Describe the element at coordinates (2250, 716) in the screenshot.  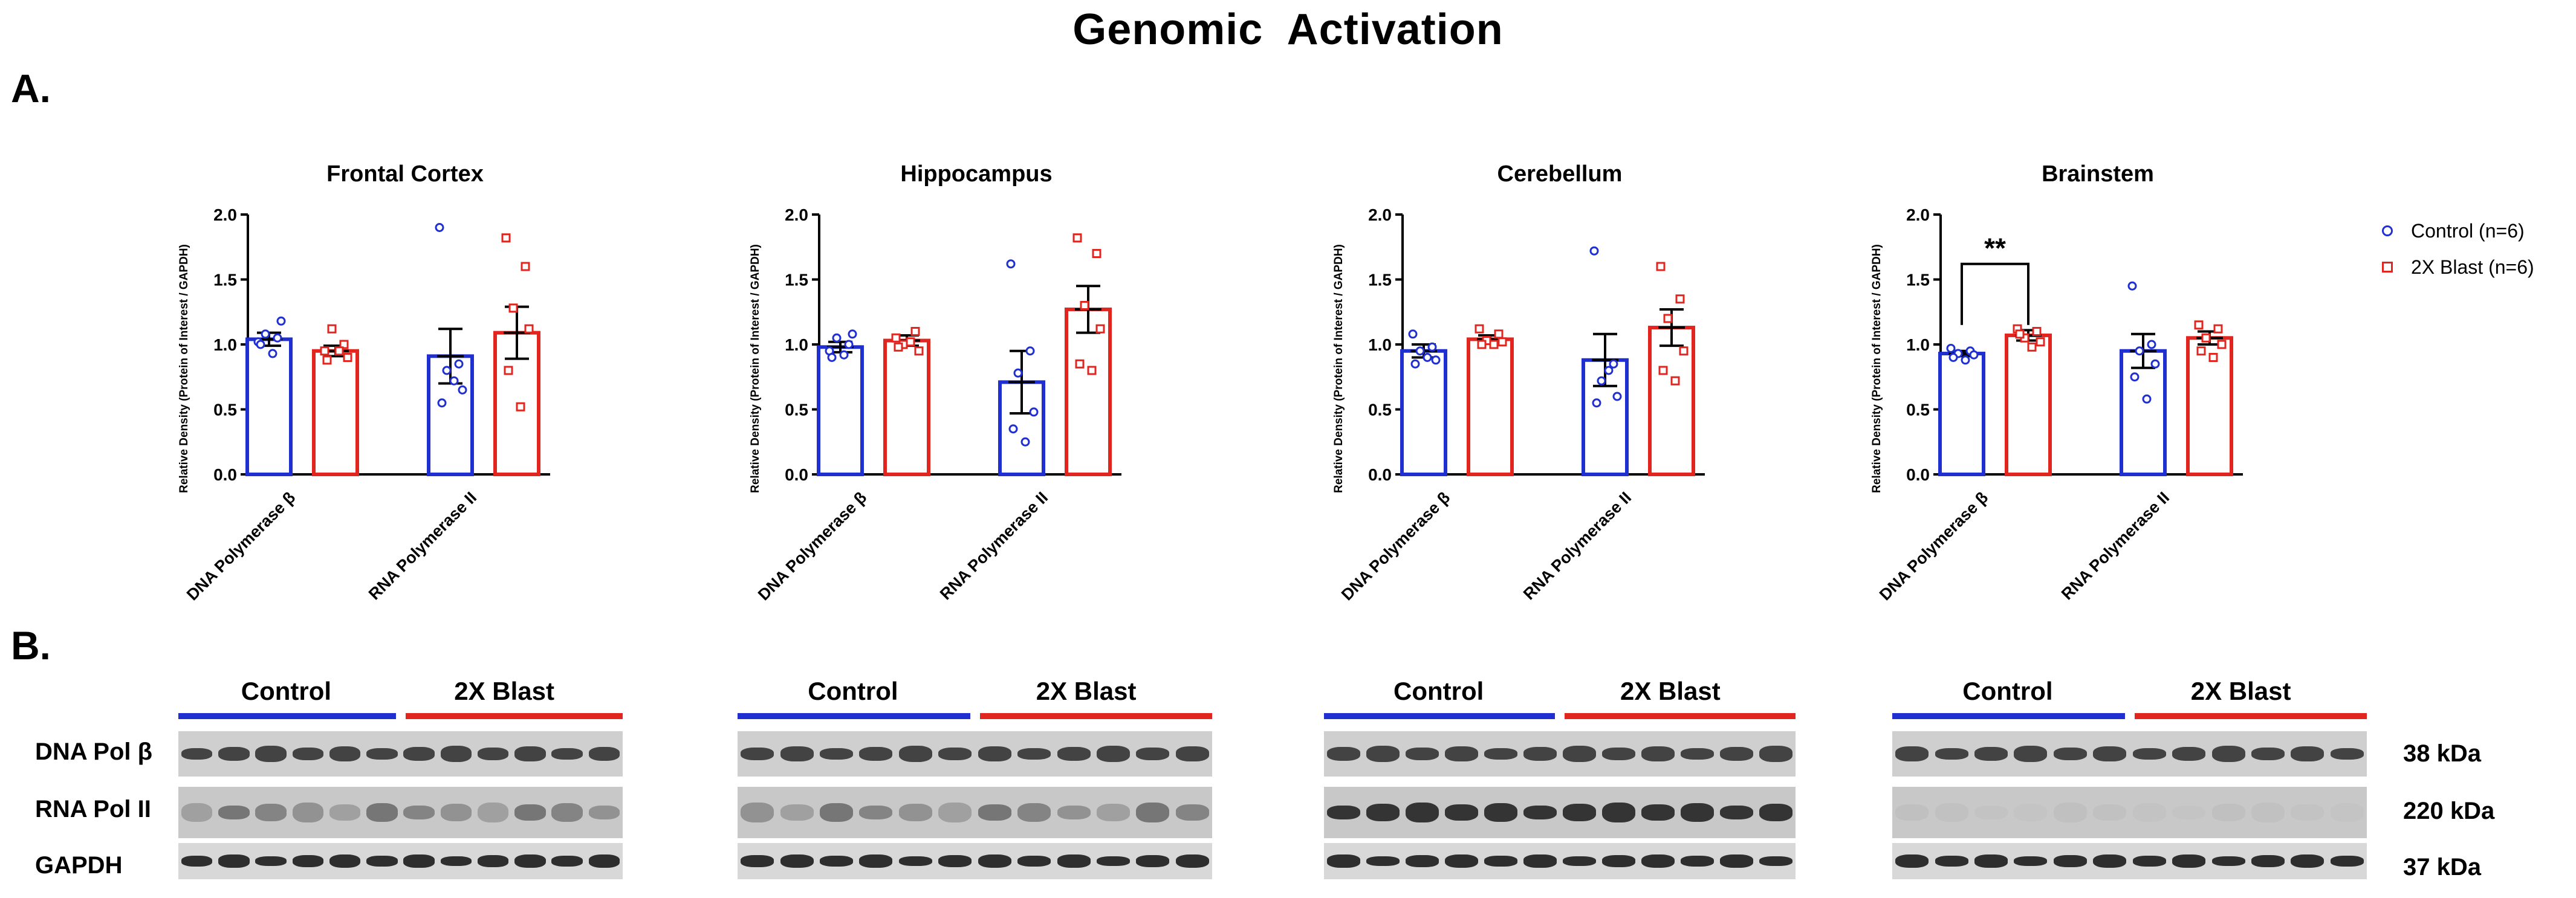
I see `blast-group-bar` at that location.